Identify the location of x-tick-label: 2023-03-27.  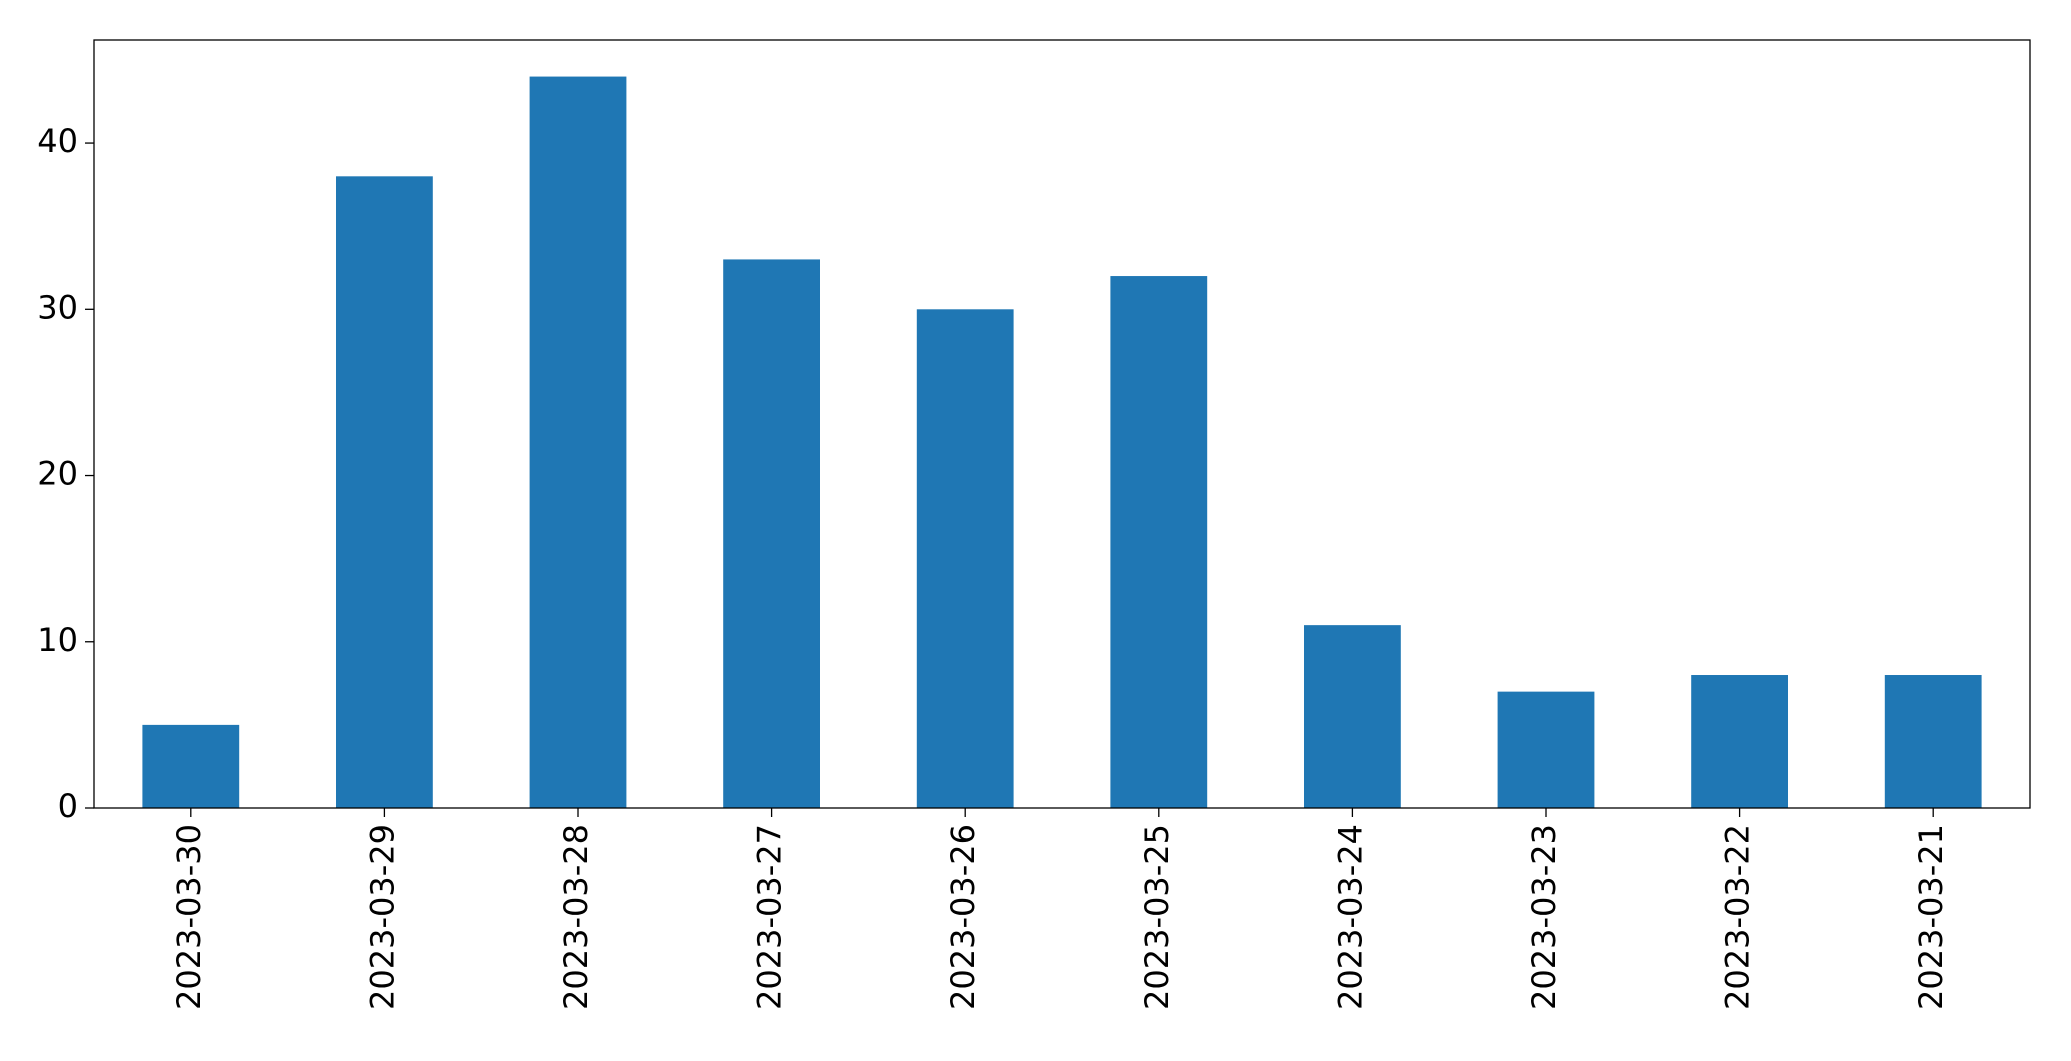
(770, 917).